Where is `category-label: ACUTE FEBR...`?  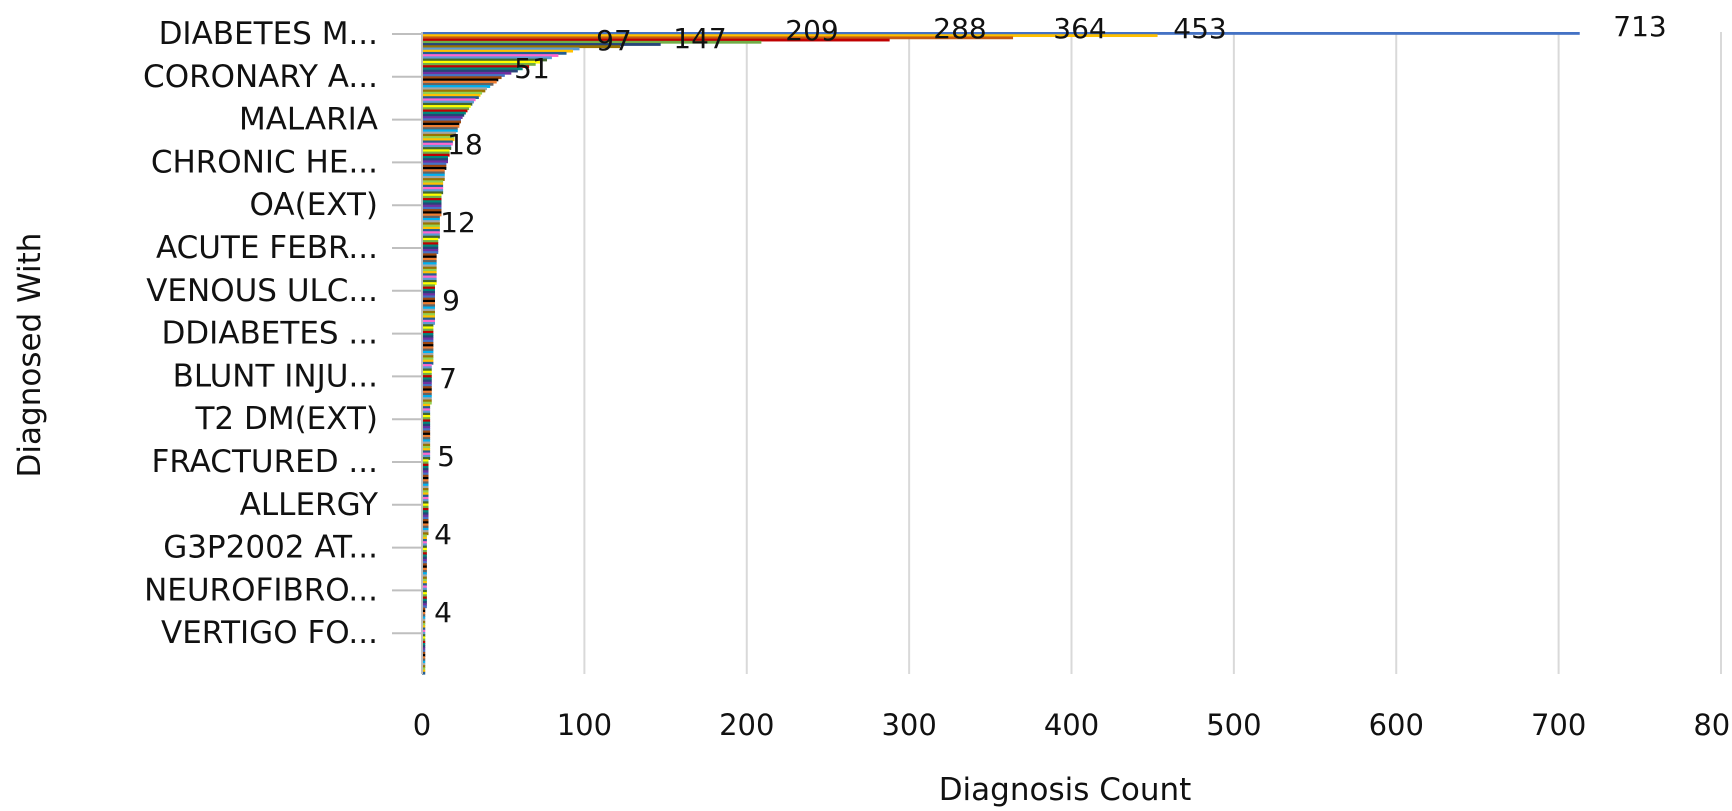
category-label: ACUTE FEBR... is located at coordinates (267, 248).